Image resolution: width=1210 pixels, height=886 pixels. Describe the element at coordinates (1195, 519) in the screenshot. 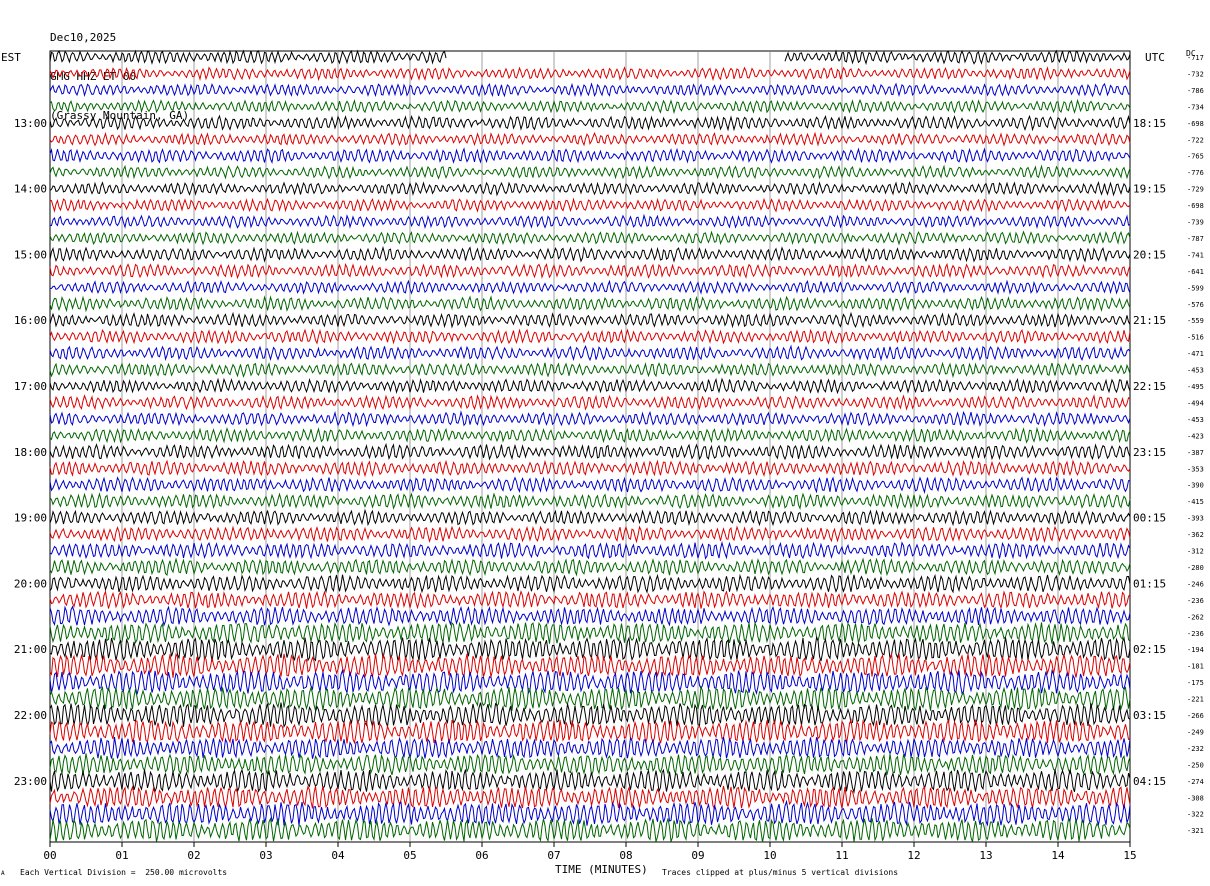

I see `dc-offset-label: -393` at that location.